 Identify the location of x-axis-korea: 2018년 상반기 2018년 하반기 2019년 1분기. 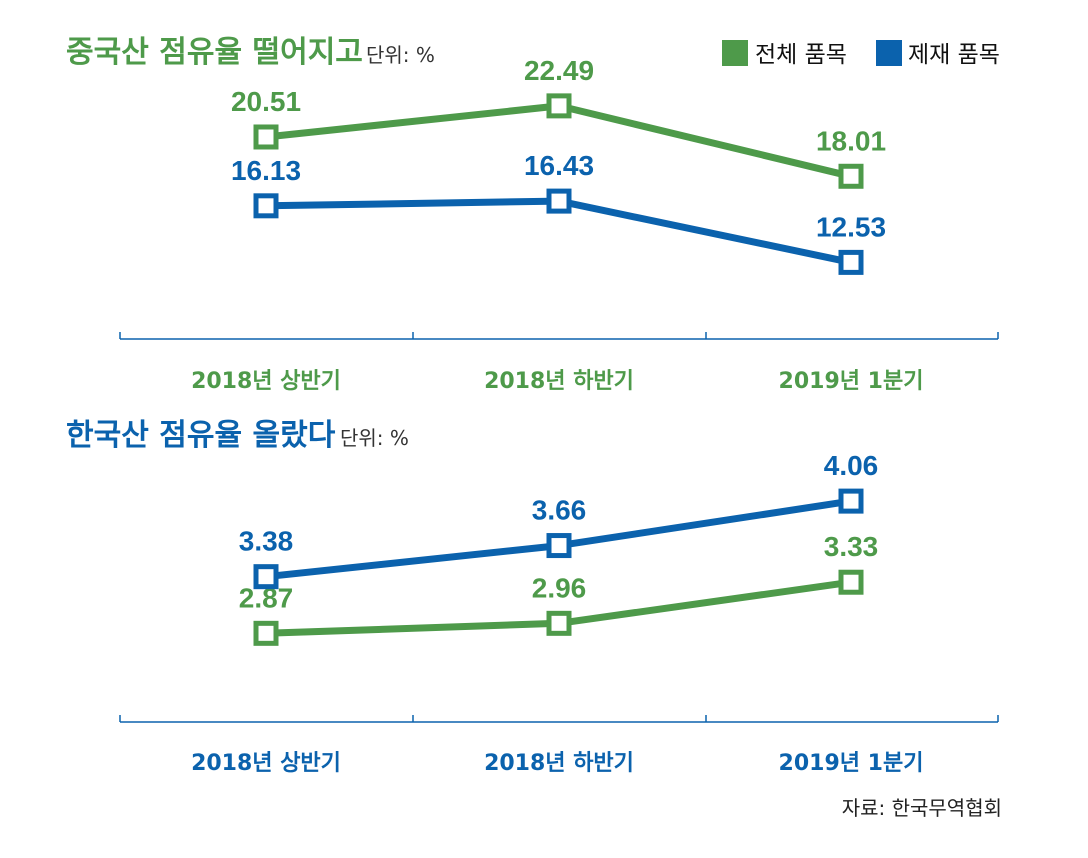
(559, 745).